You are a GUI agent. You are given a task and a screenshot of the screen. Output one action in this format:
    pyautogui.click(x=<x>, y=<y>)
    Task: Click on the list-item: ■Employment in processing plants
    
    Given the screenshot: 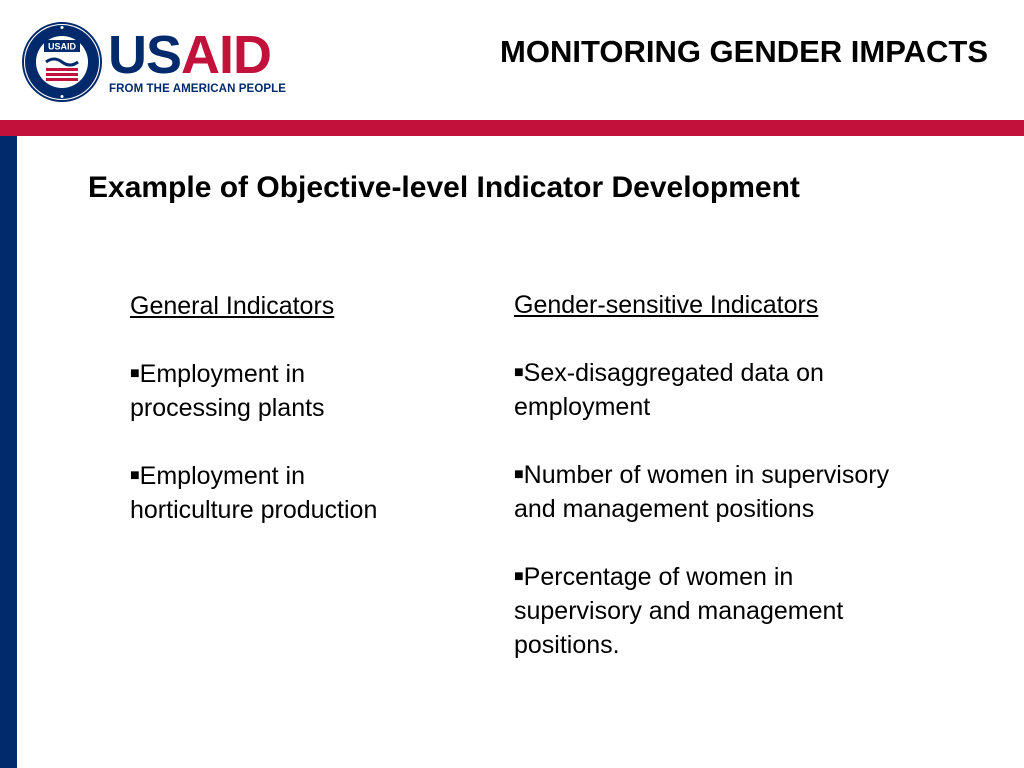 What is the action you would take?
    pyautogui.click(x=280, y=391)
    